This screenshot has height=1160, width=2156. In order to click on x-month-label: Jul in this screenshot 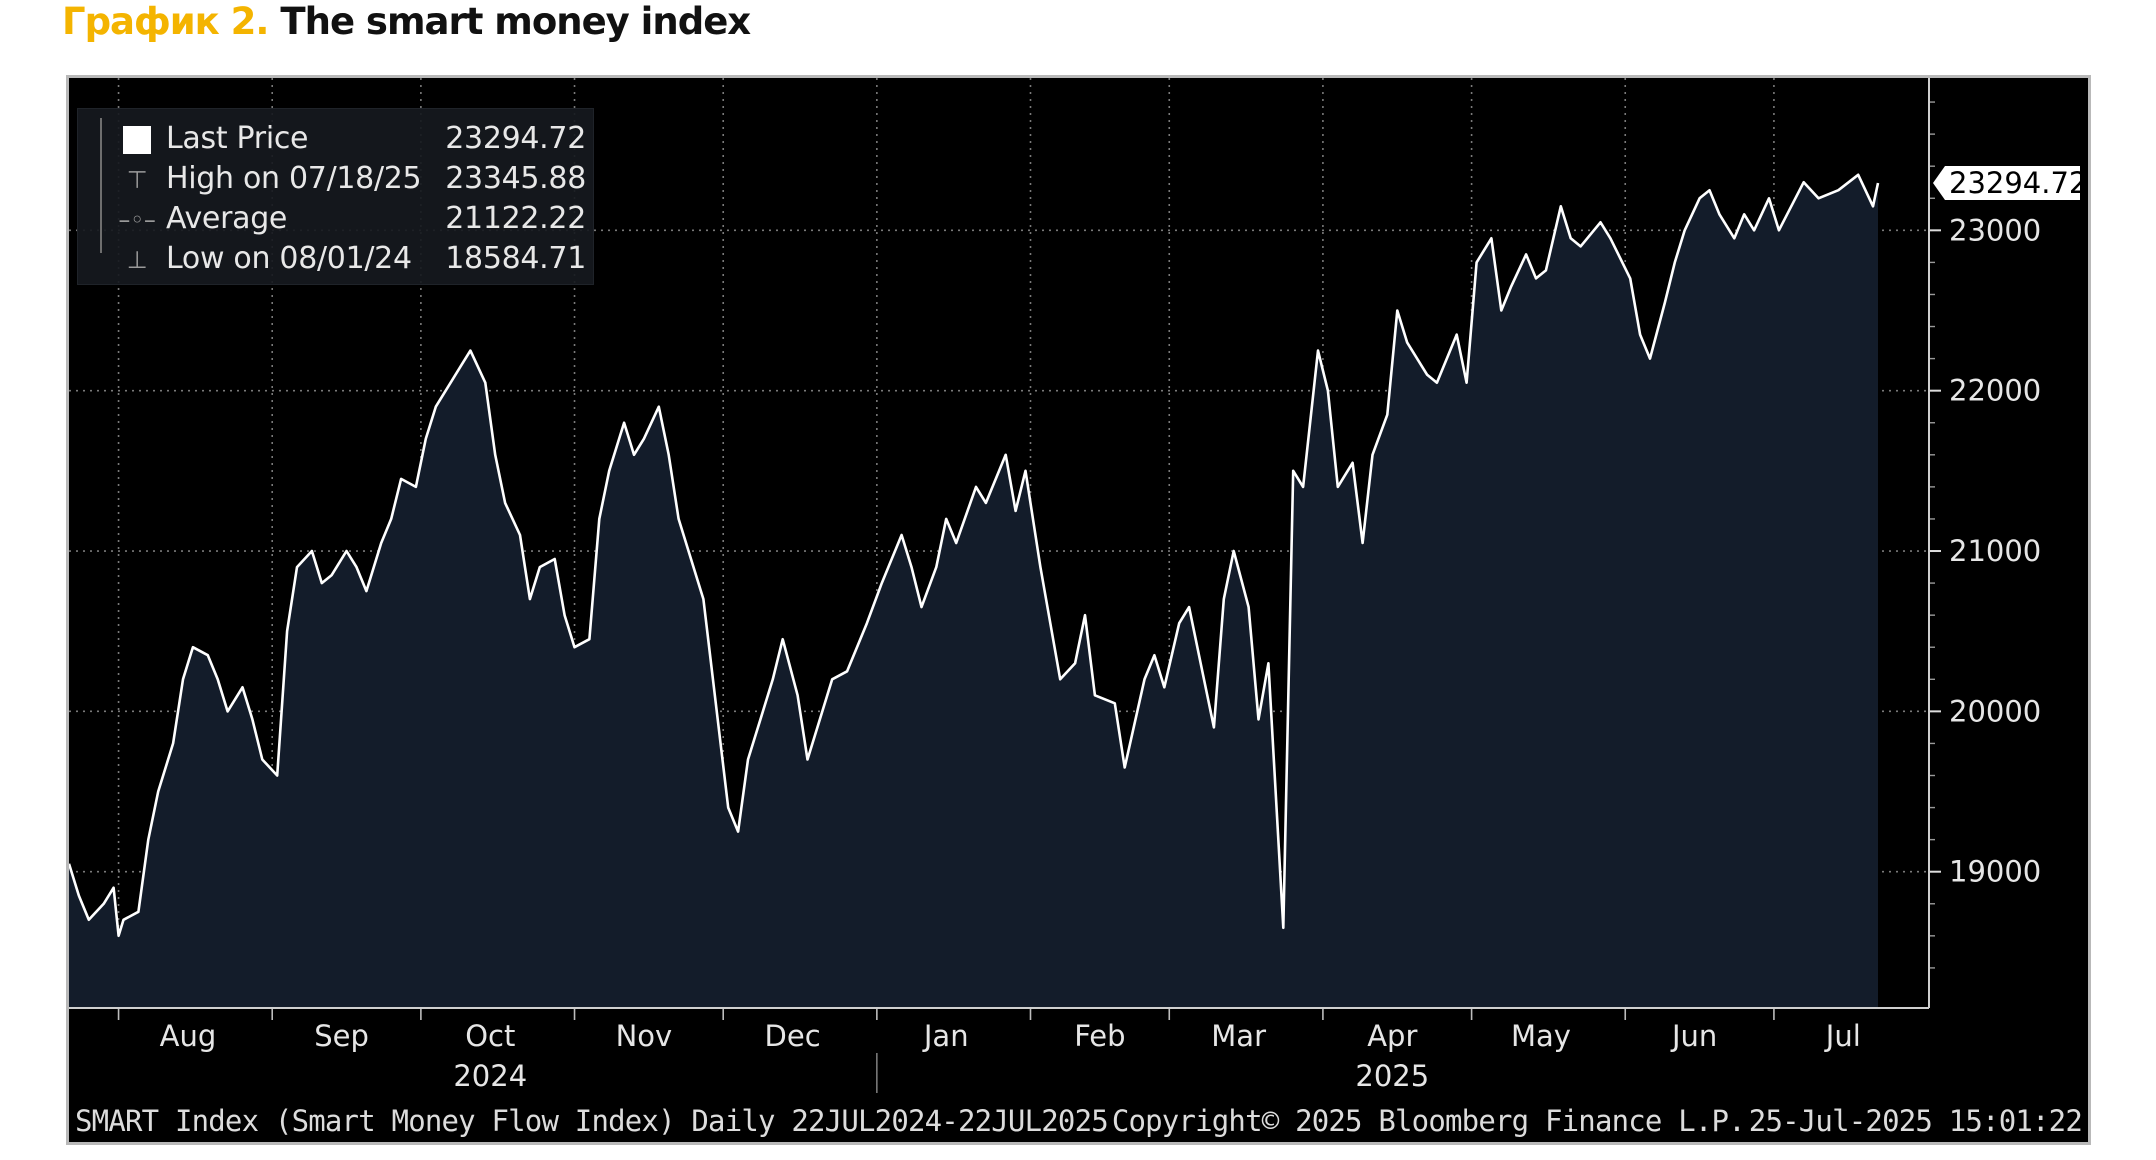, I will do `click(1842, 1036)`.